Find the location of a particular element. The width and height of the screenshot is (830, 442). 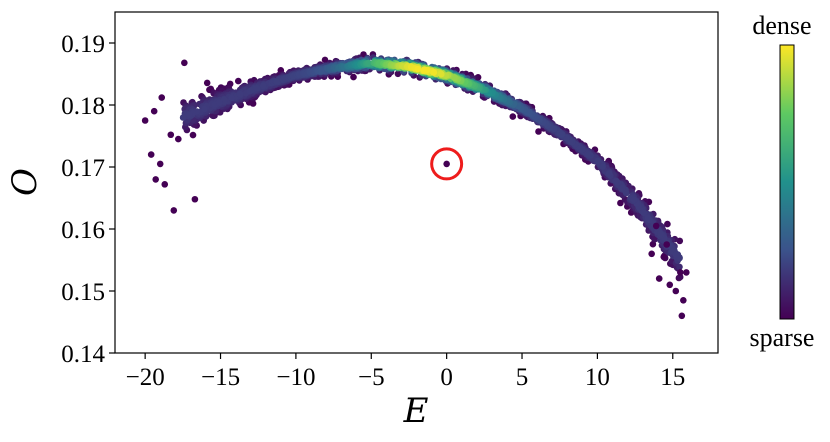

x-tick-label: 15 is located at coordinates (672, 377).